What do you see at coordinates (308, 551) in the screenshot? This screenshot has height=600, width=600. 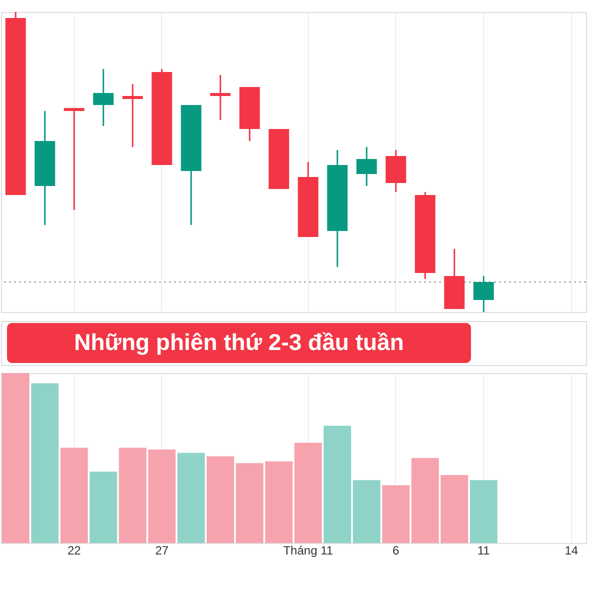 I see `x-tick-label: Tháng 11` at bounding box center [308, 551].